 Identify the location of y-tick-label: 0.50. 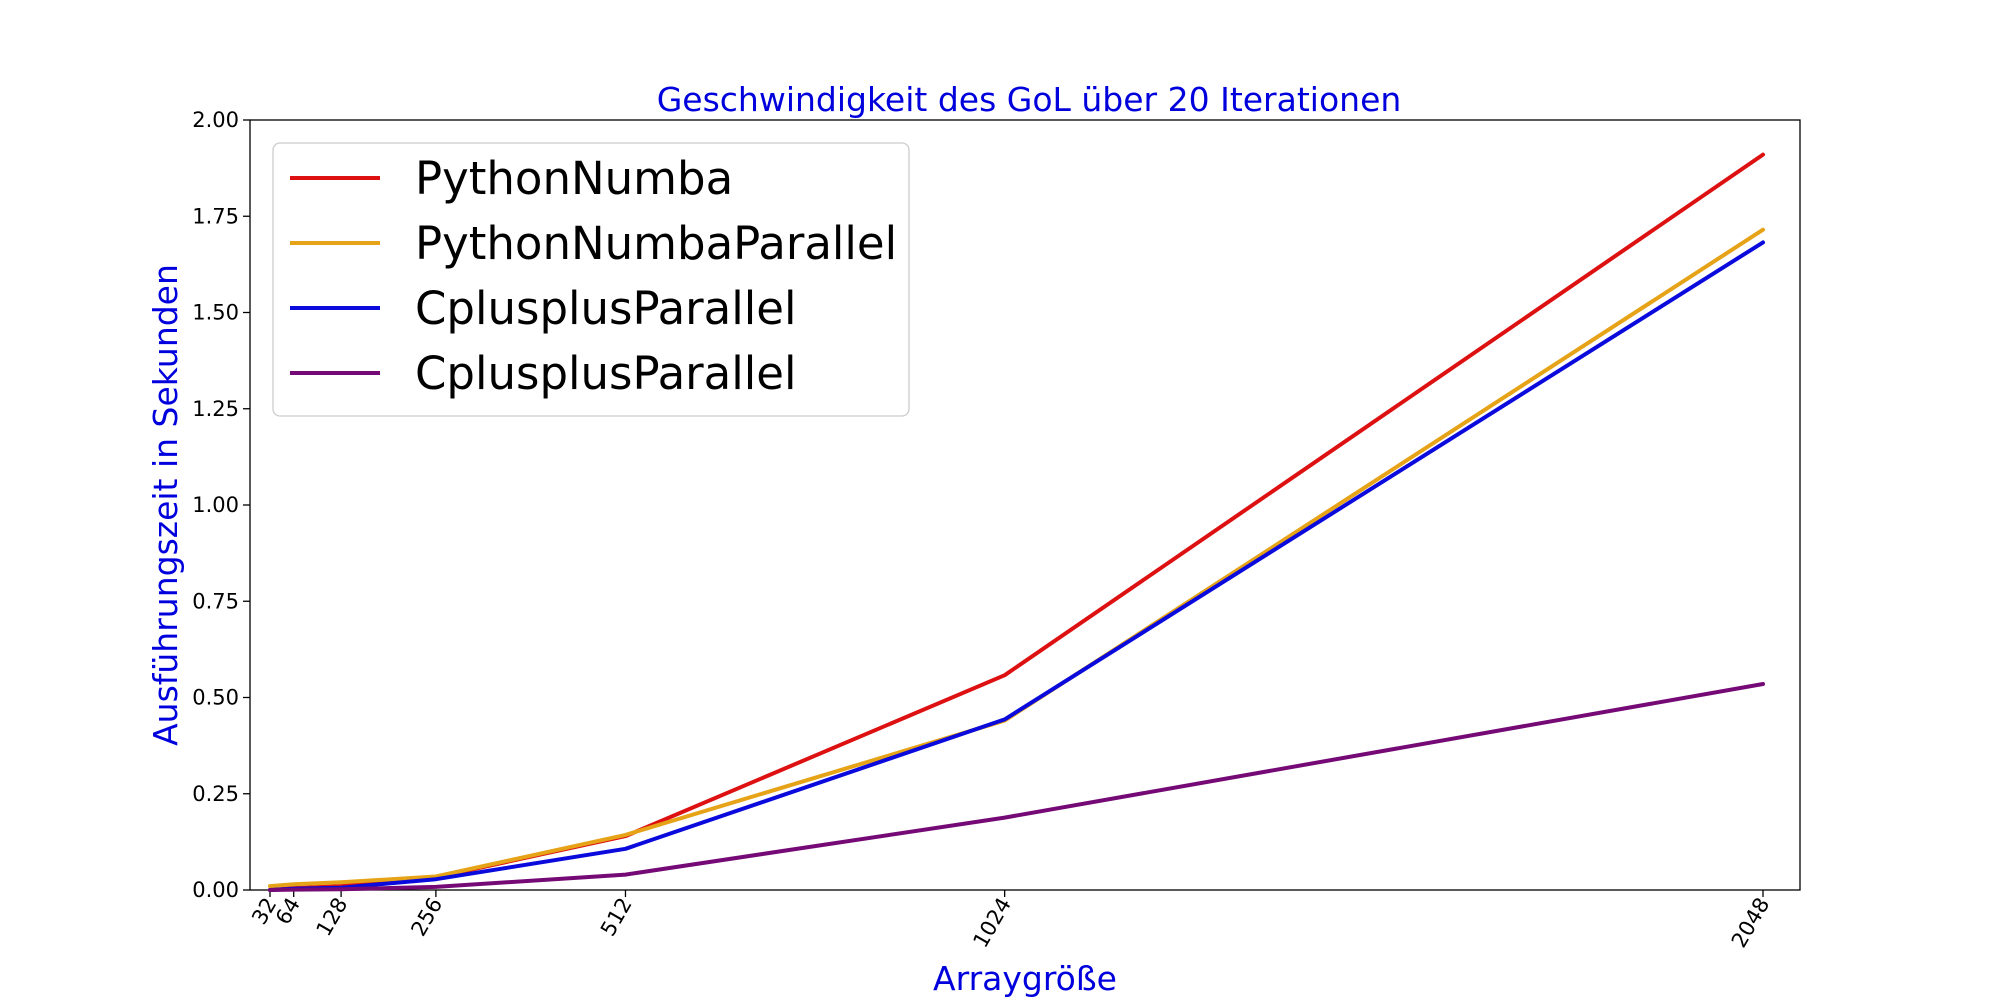
(215, 698).